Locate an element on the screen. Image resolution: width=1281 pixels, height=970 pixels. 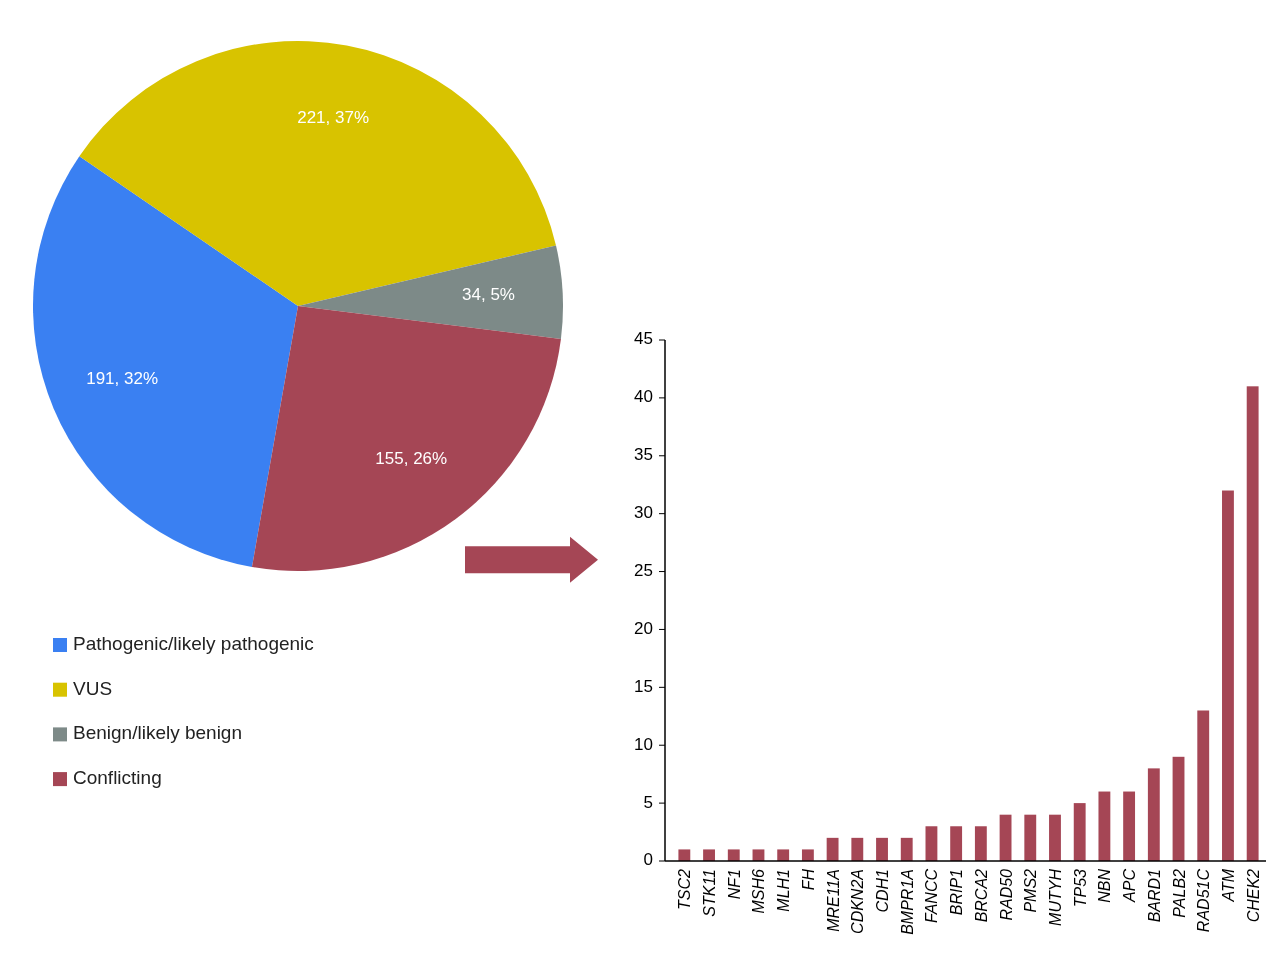
x-tick-label: TP53 is located at coordinates (1080, 888).